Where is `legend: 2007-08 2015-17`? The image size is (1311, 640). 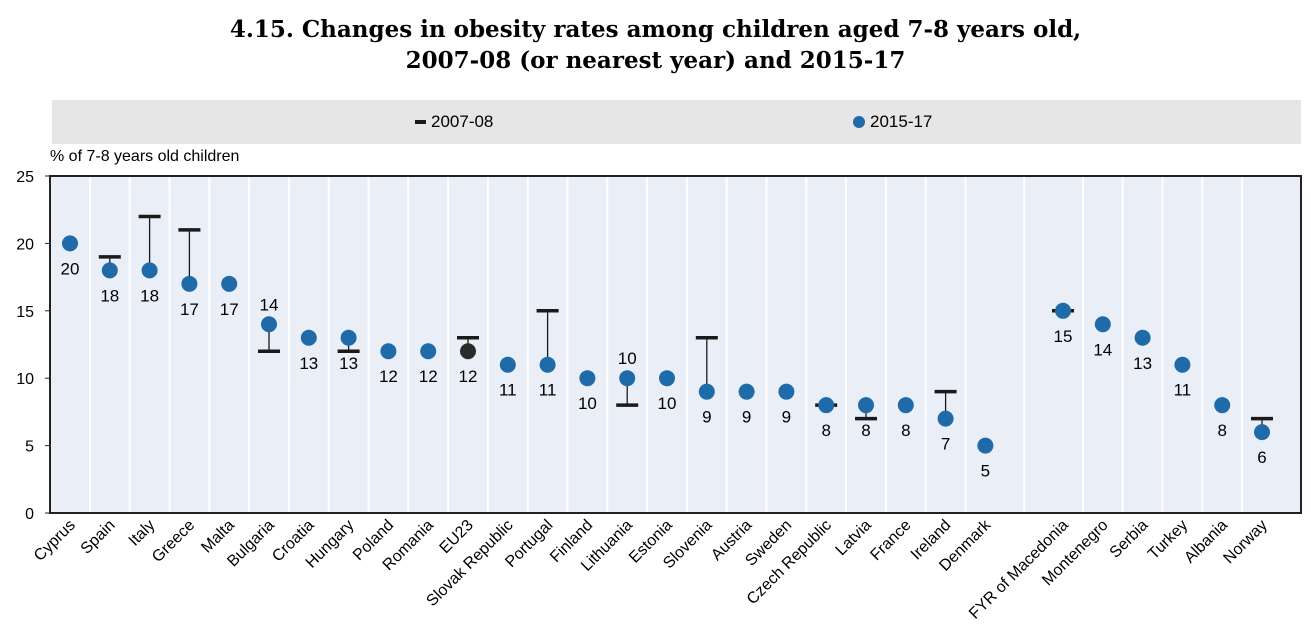 legend: 2007-08 2015-17 is located at coordinates (676, 122).